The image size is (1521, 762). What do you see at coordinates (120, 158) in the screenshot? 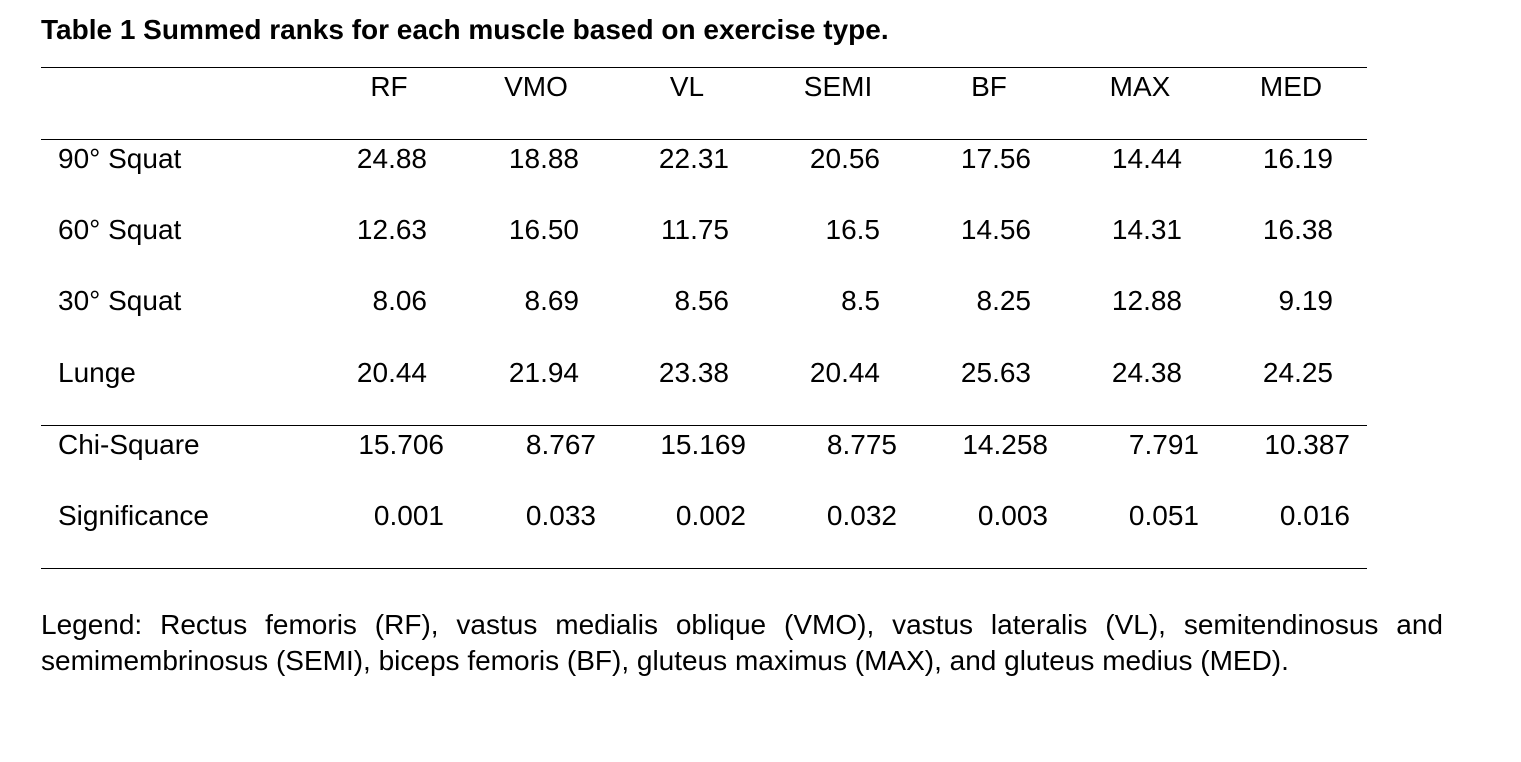
I see `row-label: 90° Squat` at bounding box center [120, 158].